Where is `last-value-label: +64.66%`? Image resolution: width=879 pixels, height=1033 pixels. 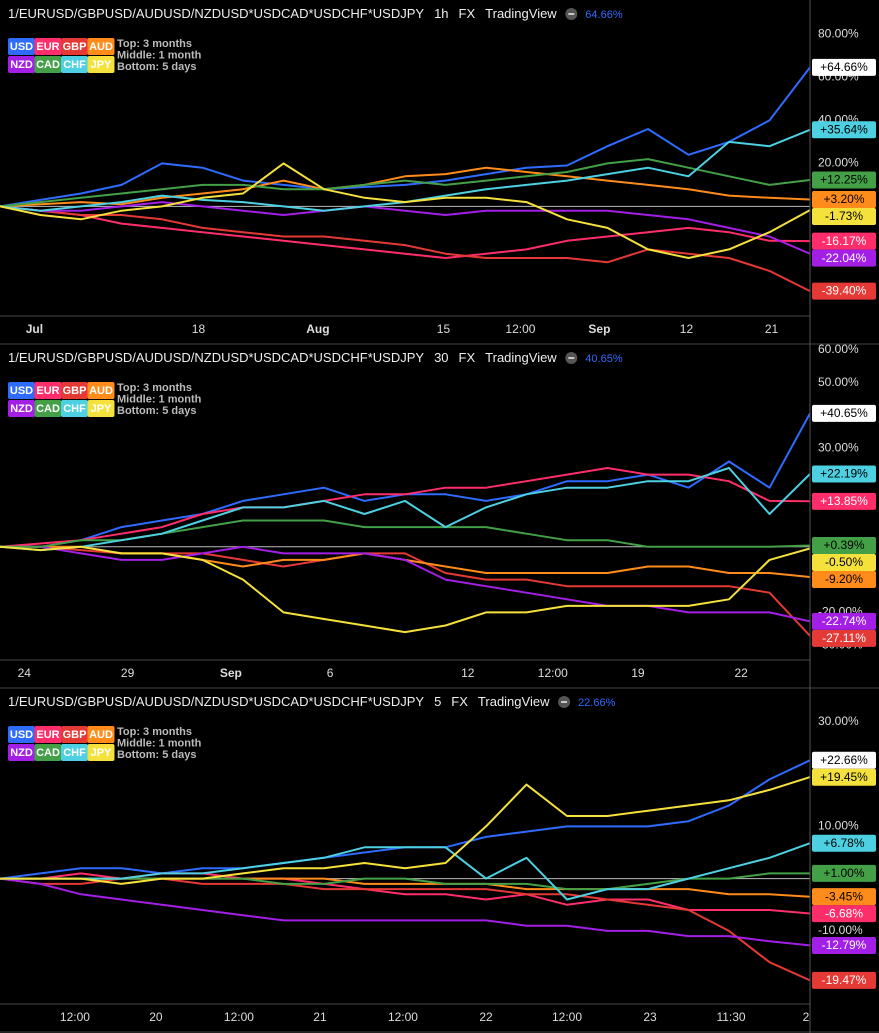
last-value-label: +64.66% is located at coordinates (844, 67).